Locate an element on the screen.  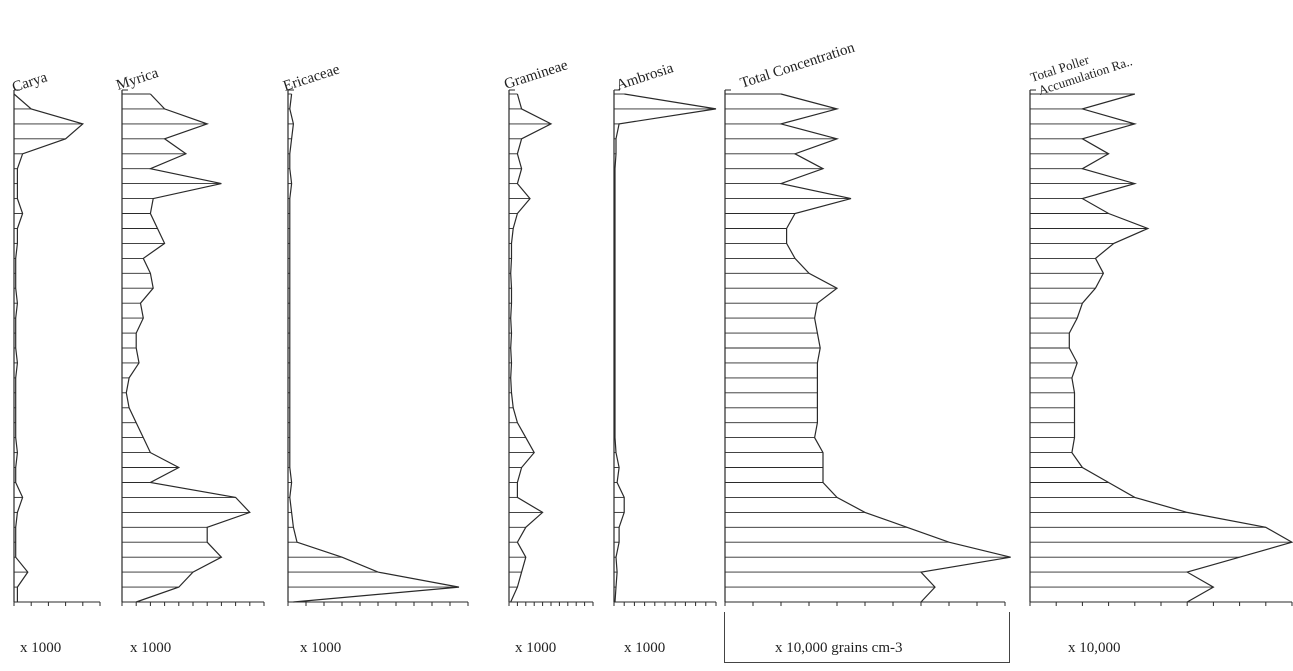
title-ericaceae: Ericaceae is located at coordinates (311, 77).